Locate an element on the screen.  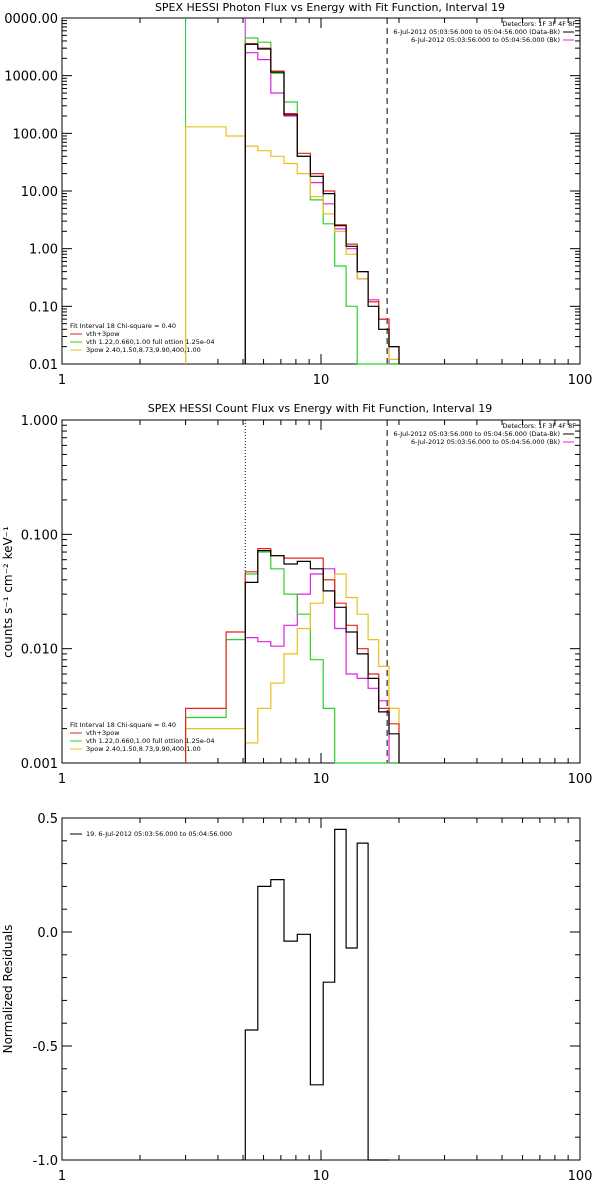
y-tick-label: 0.100 is located at coordinates (39, 535).